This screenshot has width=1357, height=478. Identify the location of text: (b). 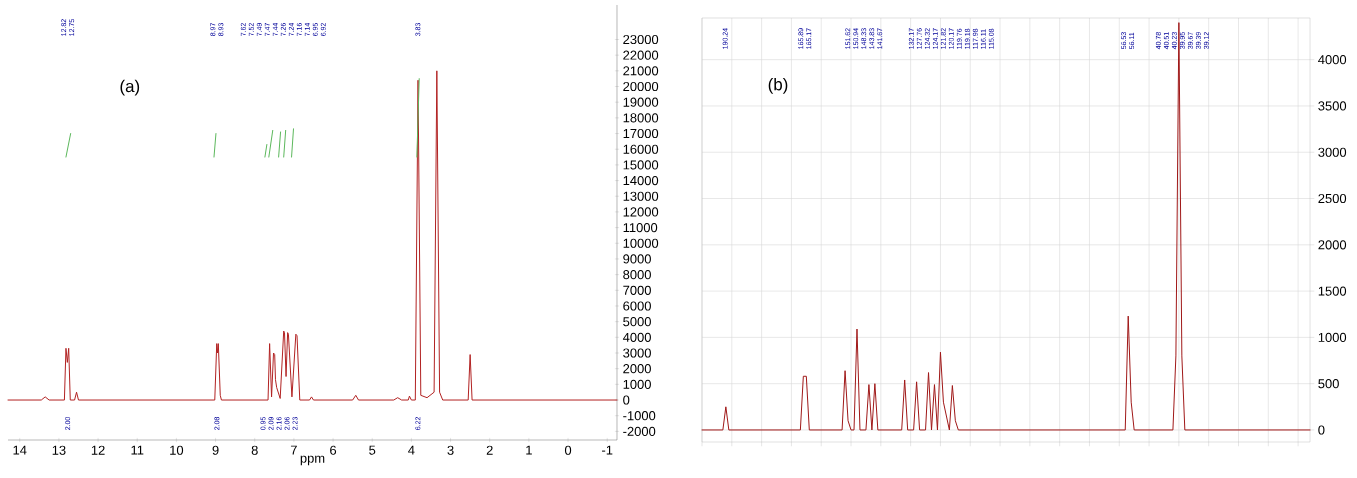
(778, 85).